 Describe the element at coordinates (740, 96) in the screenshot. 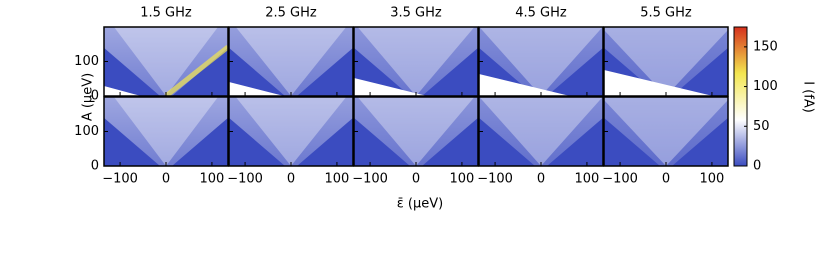

I see `colorbar` at that location.